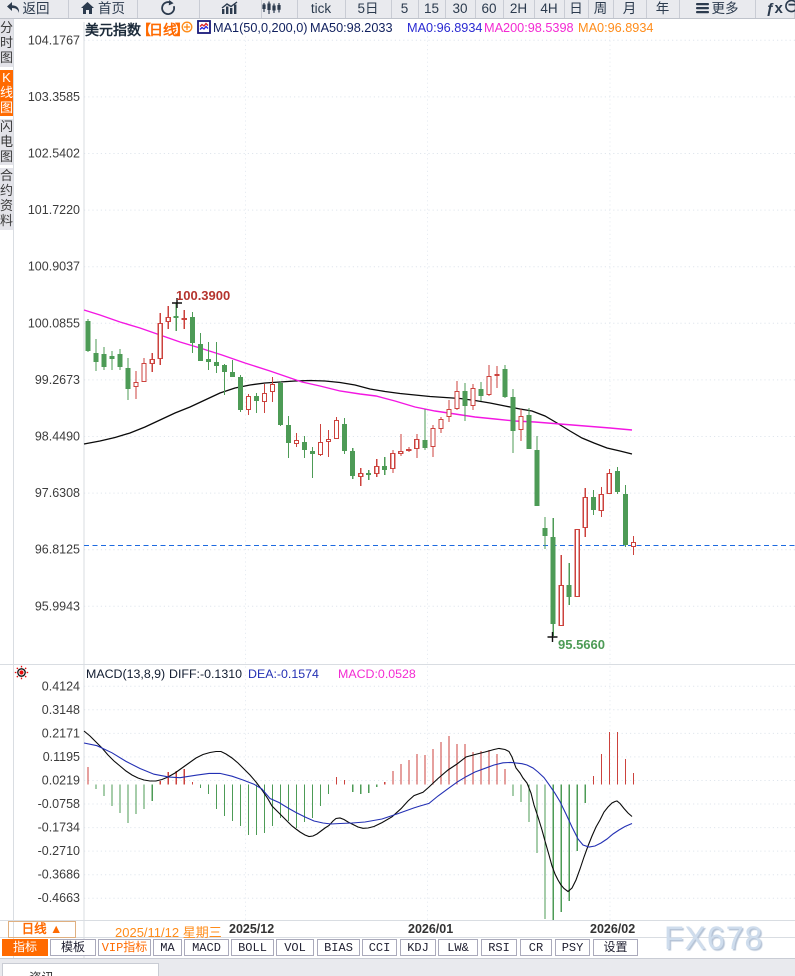 The width and height of the screenshot is (795, 976). Describe the element at coordinates (61, 757) in the screenshot. I see `svg-text: 0.1195` at that location.